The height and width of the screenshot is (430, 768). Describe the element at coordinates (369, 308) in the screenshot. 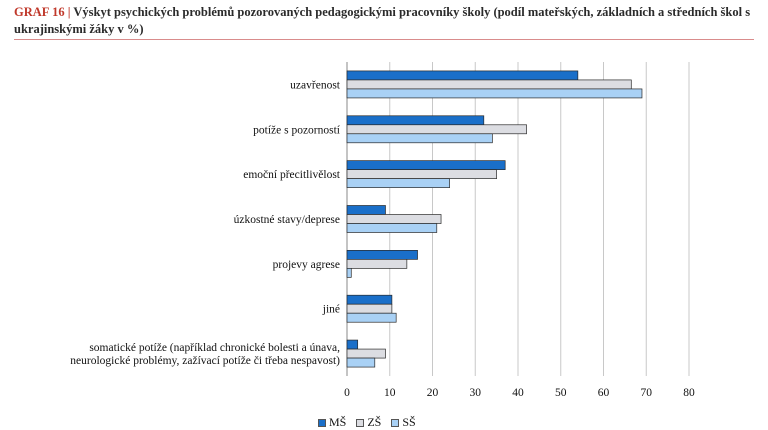

I see `bar-ZŠ-5` at that location.